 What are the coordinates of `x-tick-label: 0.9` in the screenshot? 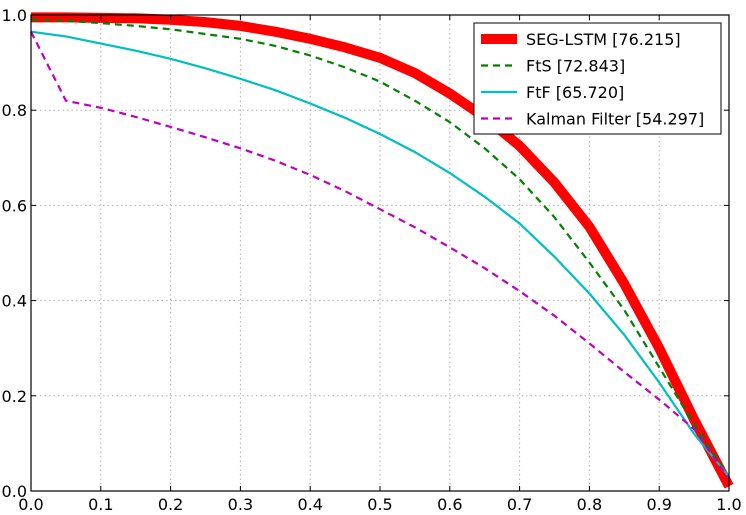 It's located at (658, 504).